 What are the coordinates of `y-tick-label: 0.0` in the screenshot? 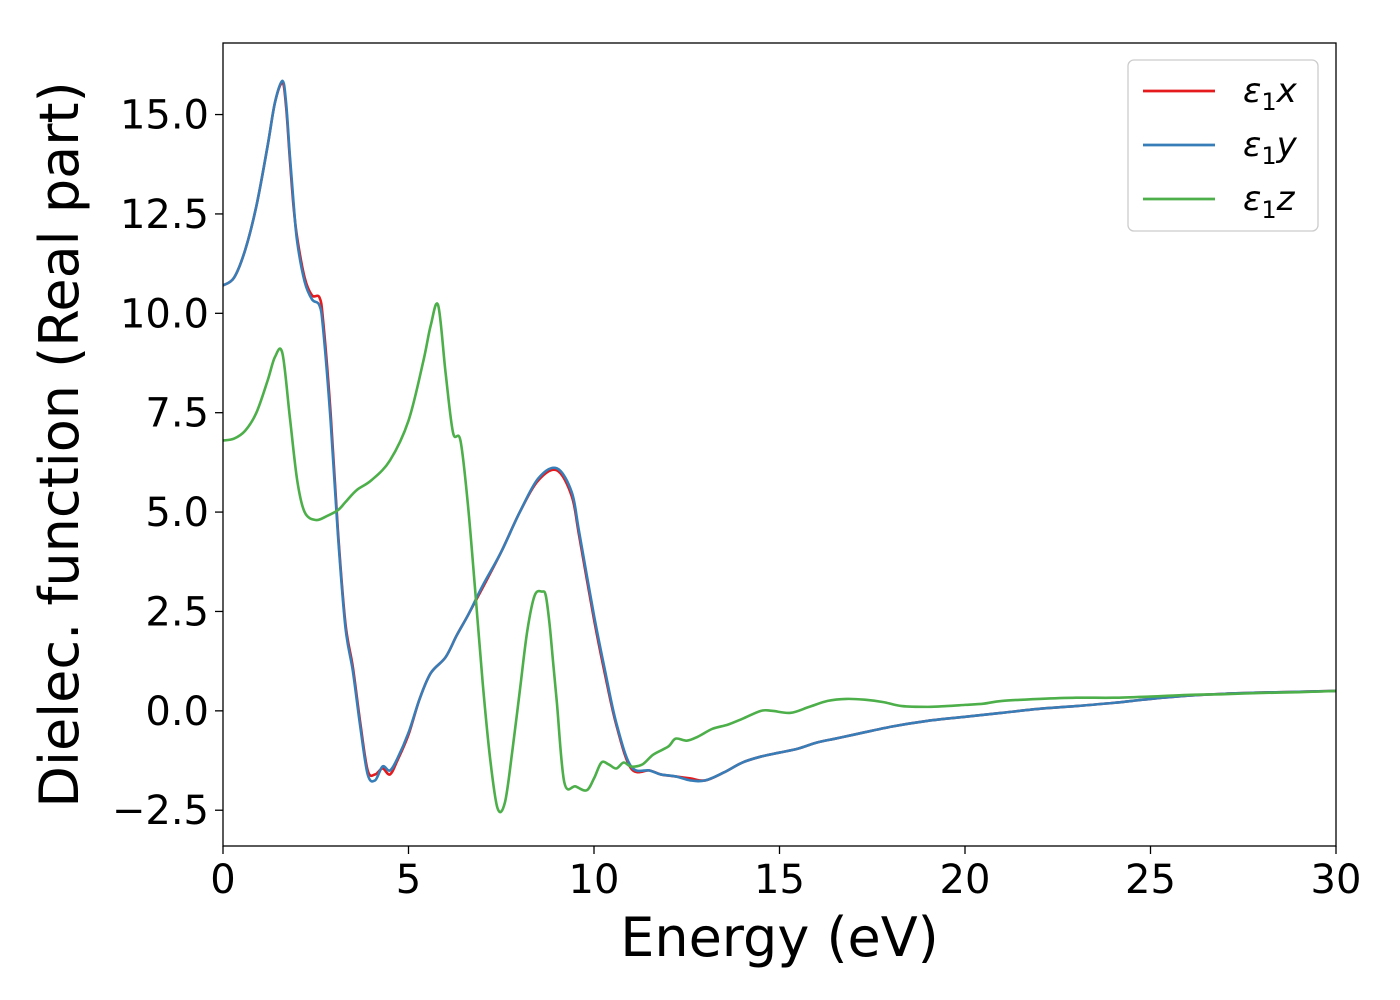 It's located at (177, 712).